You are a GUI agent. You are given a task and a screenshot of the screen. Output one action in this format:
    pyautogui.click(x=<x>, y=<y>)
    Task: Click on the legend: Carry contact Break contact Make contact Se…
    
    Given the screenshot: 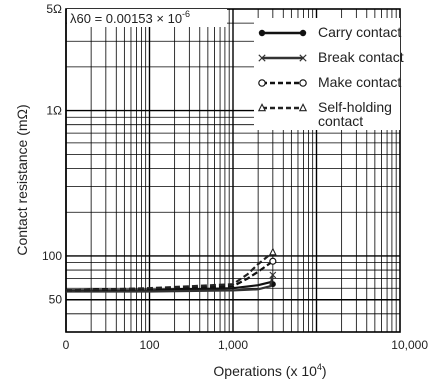 What is the action you would take?
    pyautogui.click(x=329, y=74)
    